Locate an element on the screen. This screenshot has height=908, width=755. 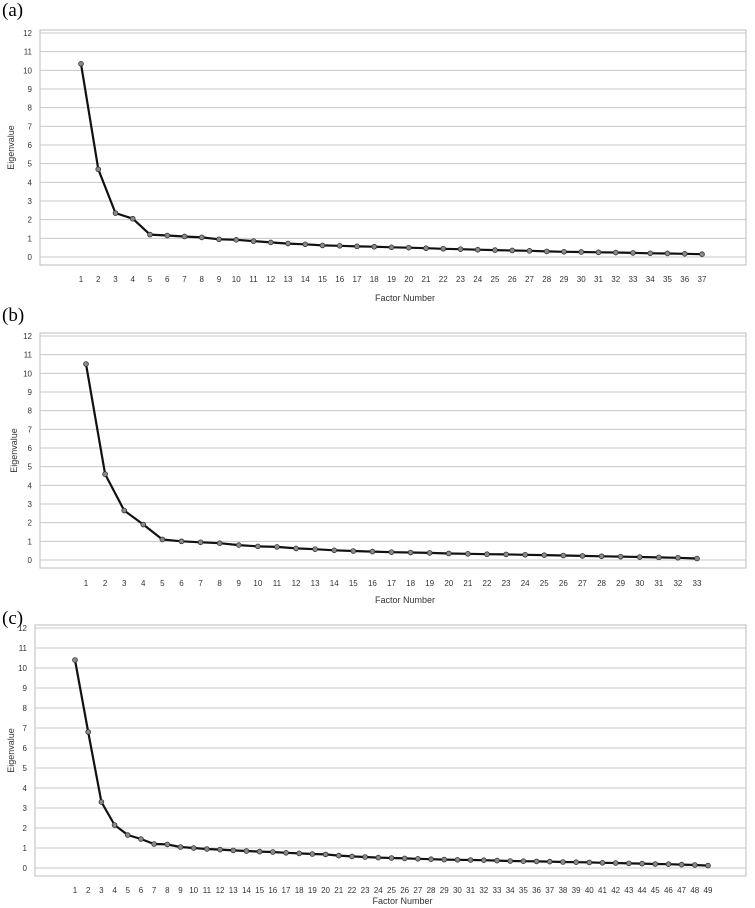
x-tick-label-b: 7 is located at coordinates (200, 583).